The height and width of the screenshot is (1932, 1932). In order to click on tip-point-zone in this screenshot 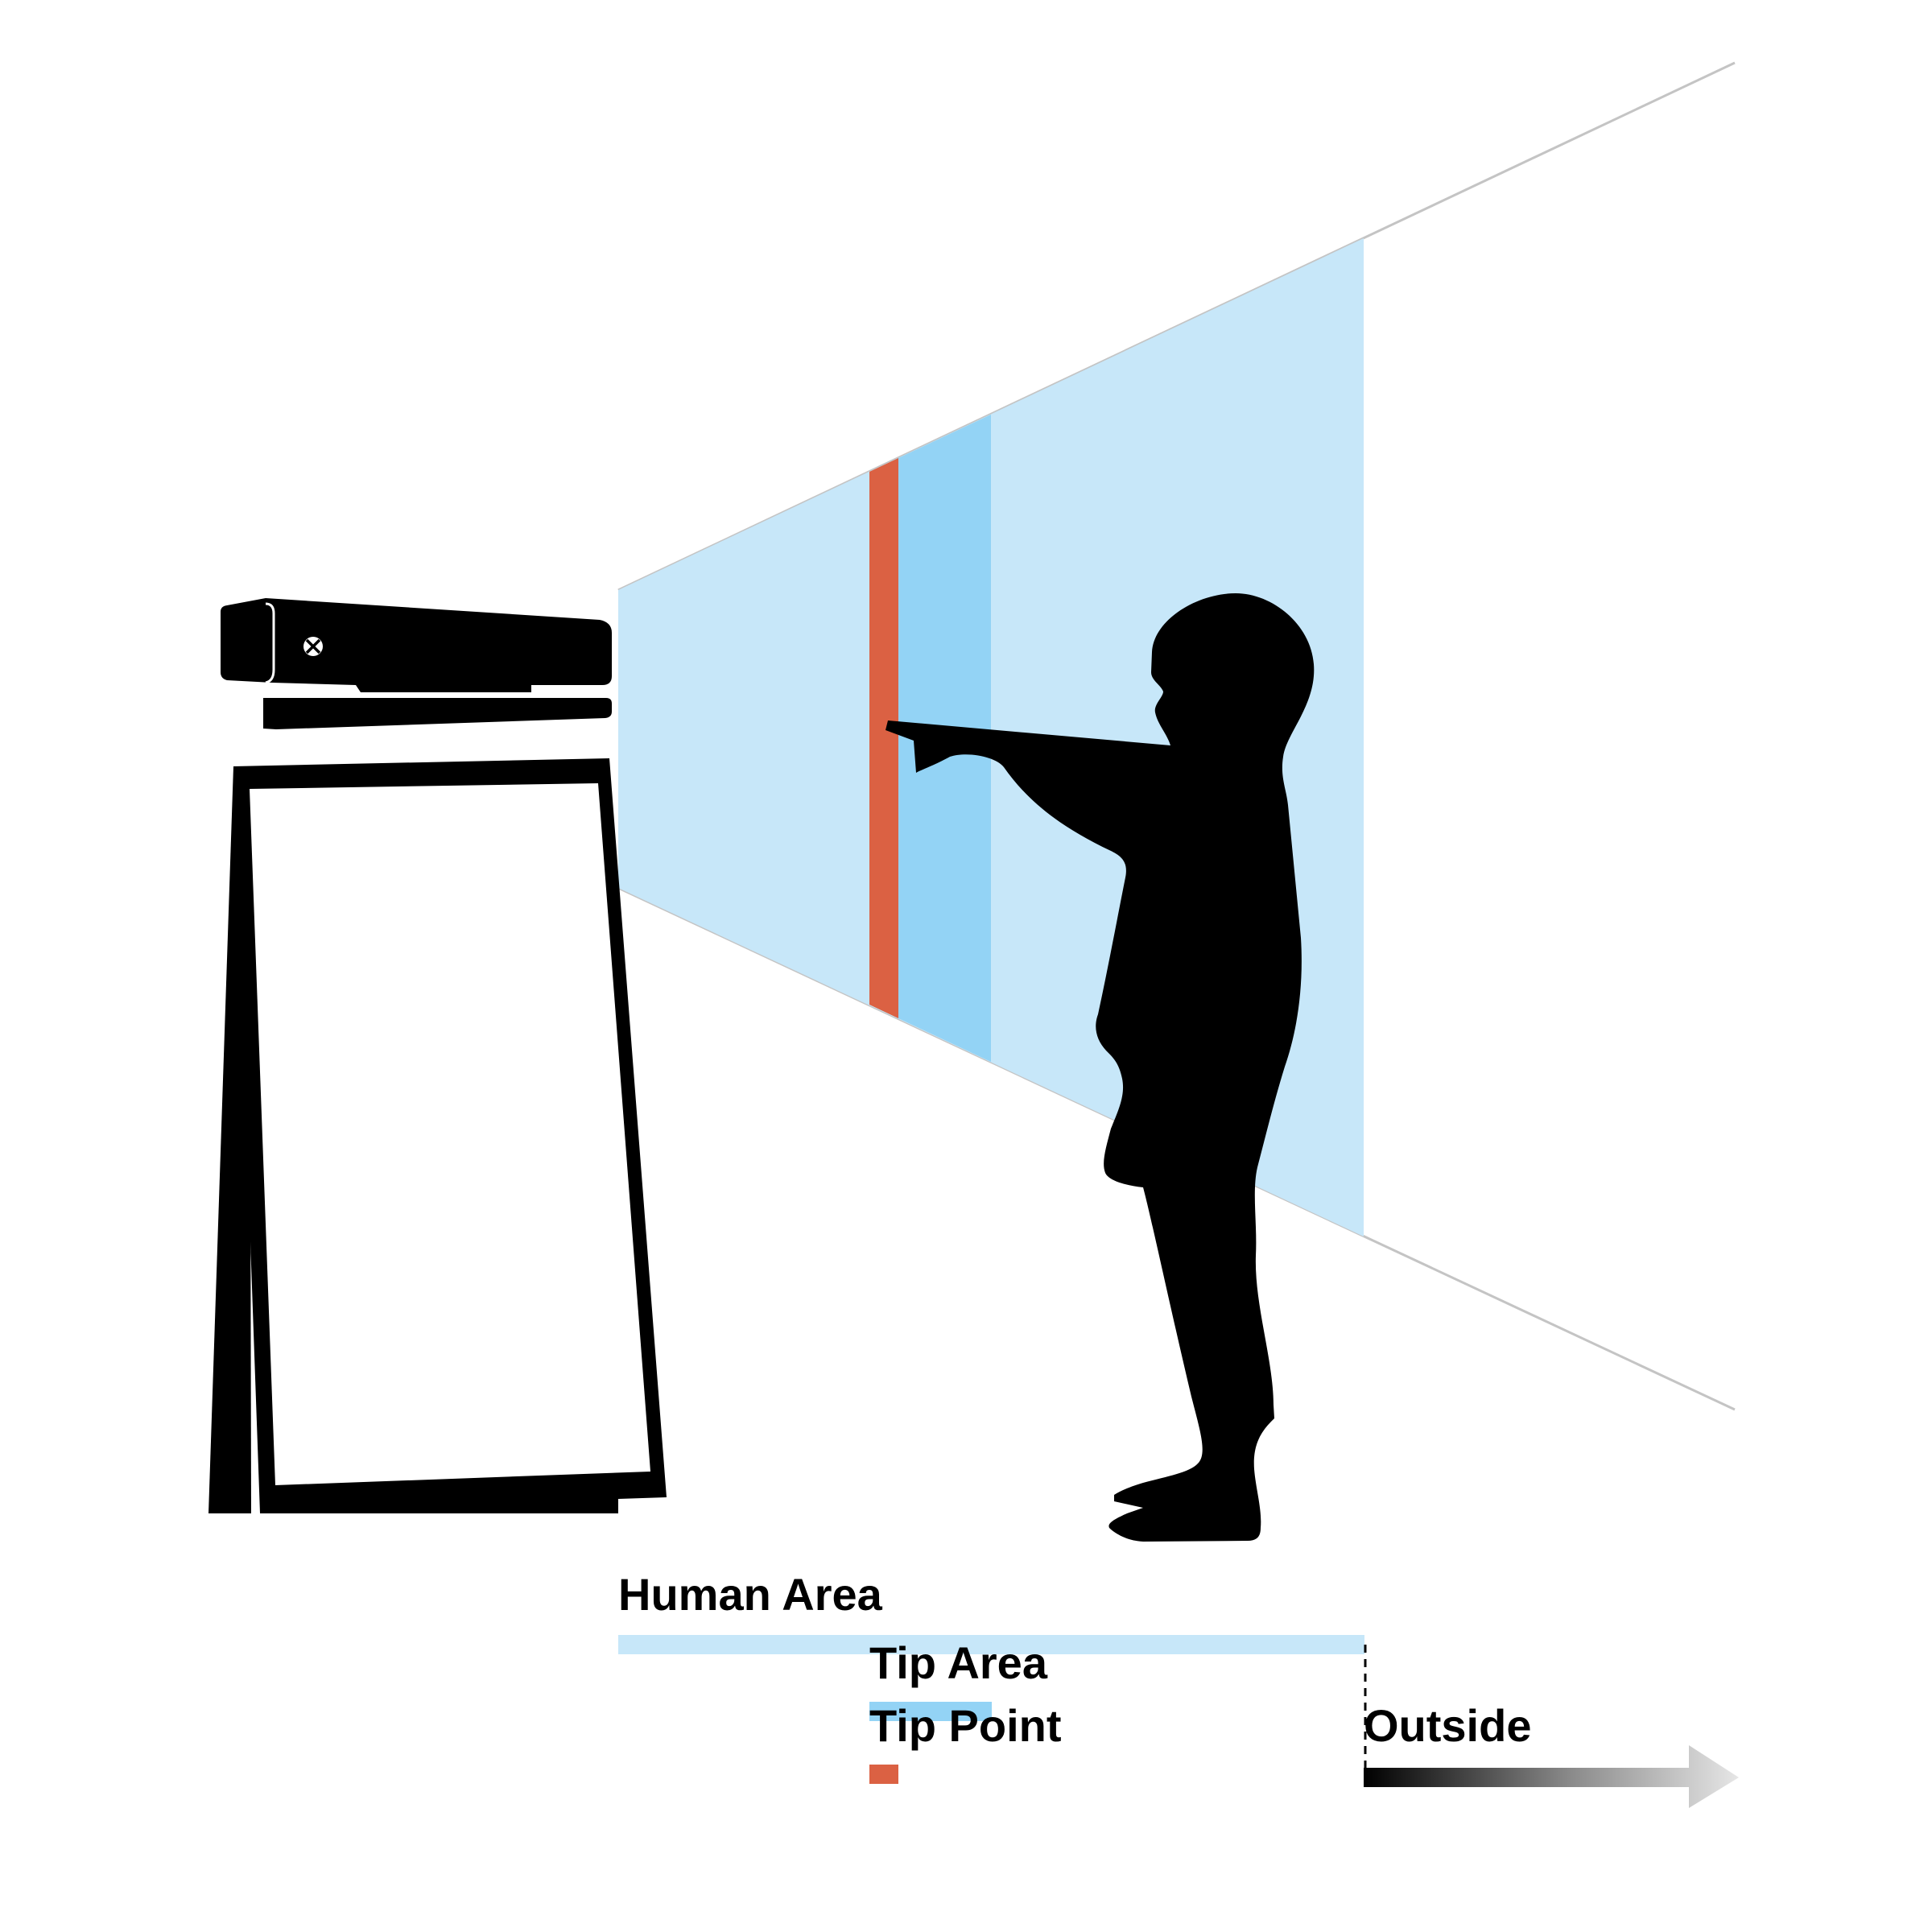, I will do `click(884, 738)`.